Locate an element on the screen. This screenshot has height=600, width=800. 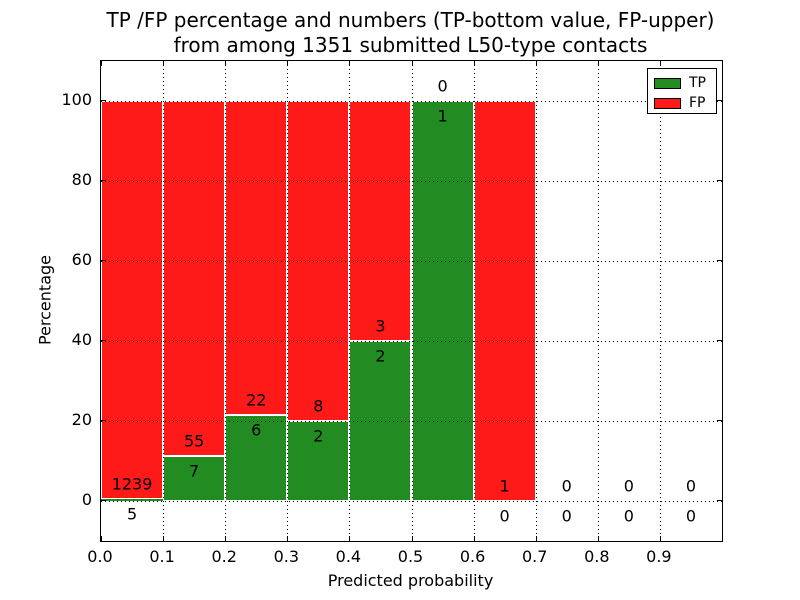
ytick-label-20: 20 is located at coordinates (81, 419).